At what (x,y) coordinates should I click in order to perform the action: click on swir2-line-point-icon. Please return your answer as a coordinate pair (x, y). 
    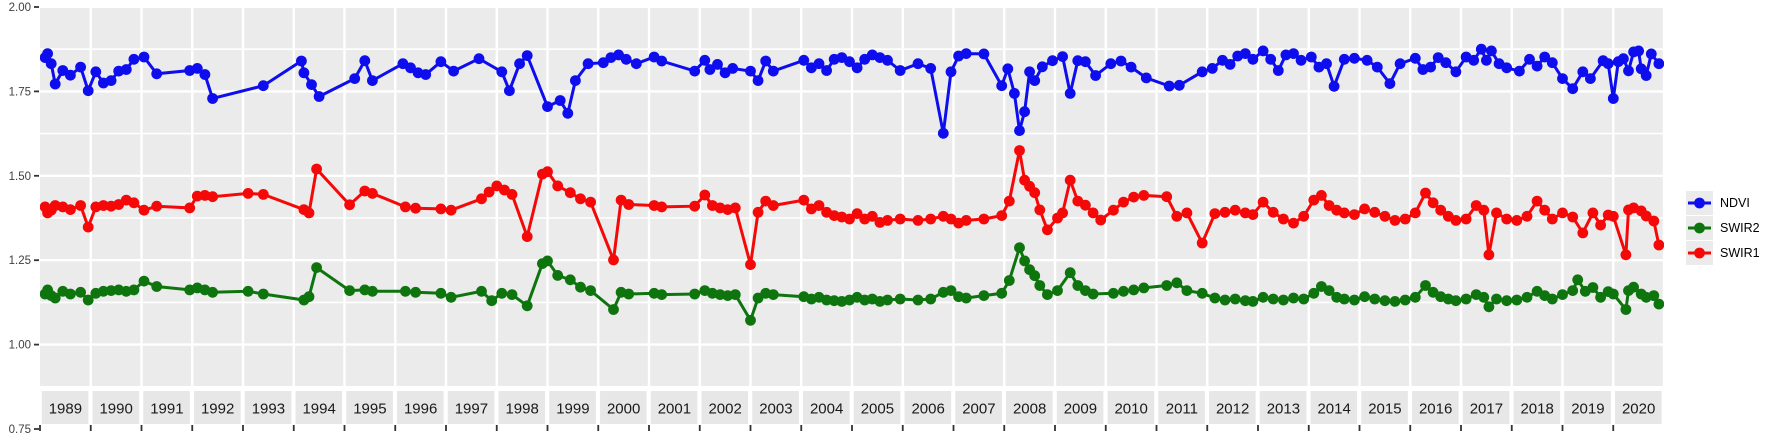
    Looking at the image, I should click on (1699, 228).